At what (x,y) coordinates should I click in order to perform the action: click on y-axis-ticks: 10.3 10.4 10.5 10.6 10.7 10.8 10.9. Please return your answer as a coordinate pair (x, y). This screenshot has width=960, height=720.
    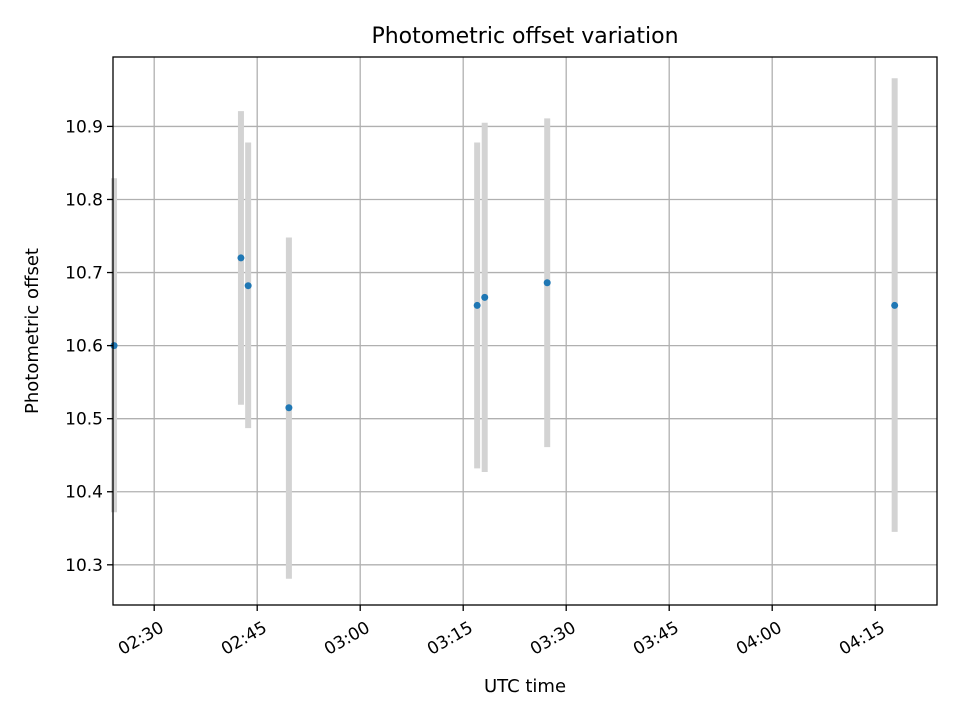
    Looking at the image, I should click on (89, 346).